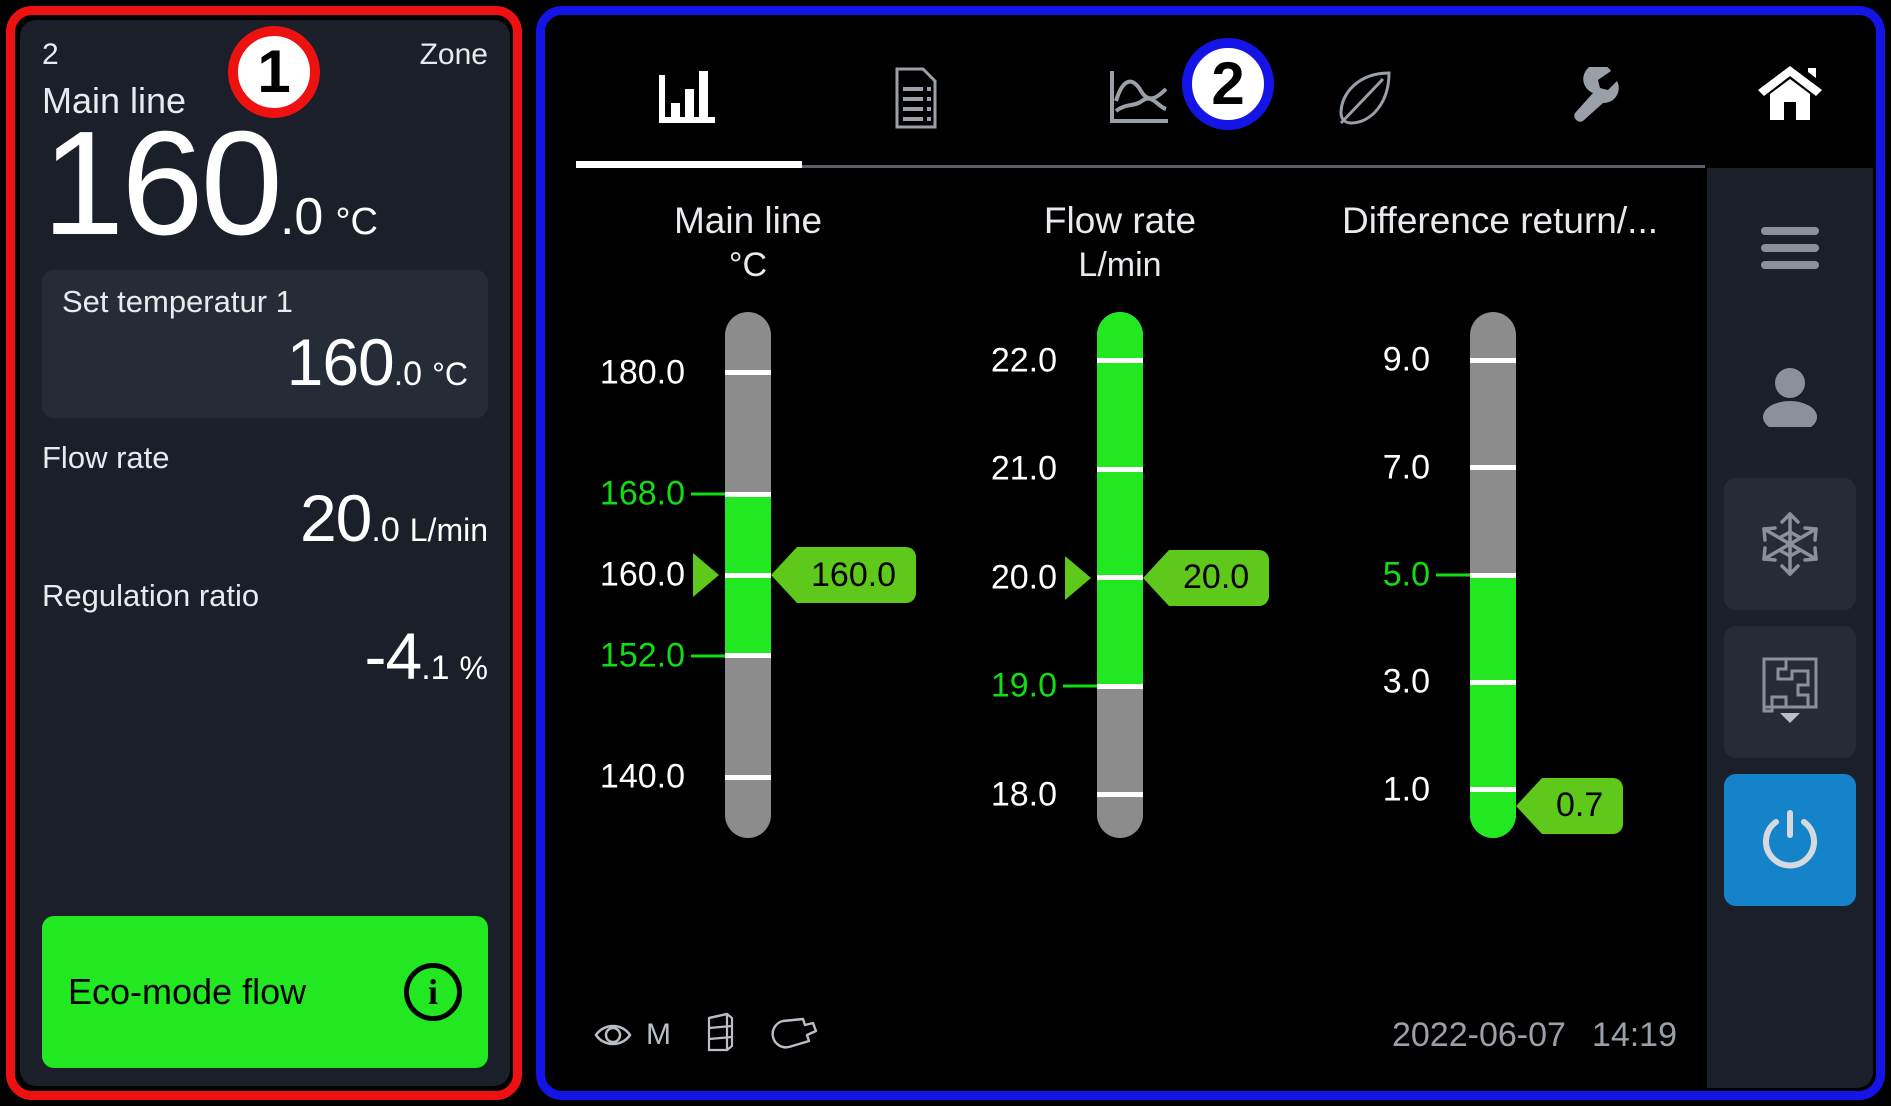 The image size is (1891, 1106). Describe the element at coordinates (433, 992) in the screenshot. I see `info-icon: i` at that location.